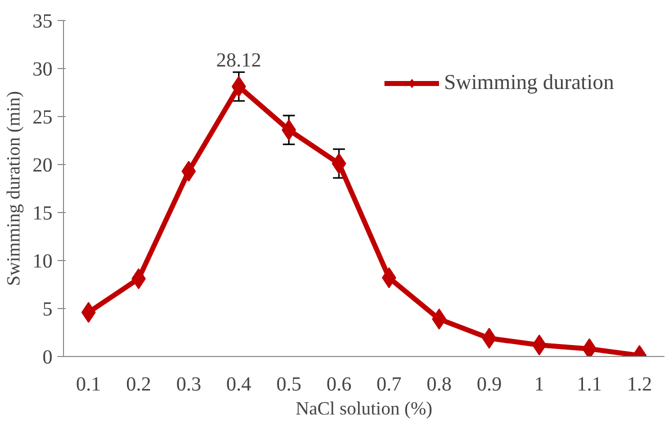 Image resolution: width=669 pixels, height=422 pixels. What do you see at coordinates (339, 385) in the screenshot?
I see `x-tick-label: 0.6` at bounding box center [339, 385].